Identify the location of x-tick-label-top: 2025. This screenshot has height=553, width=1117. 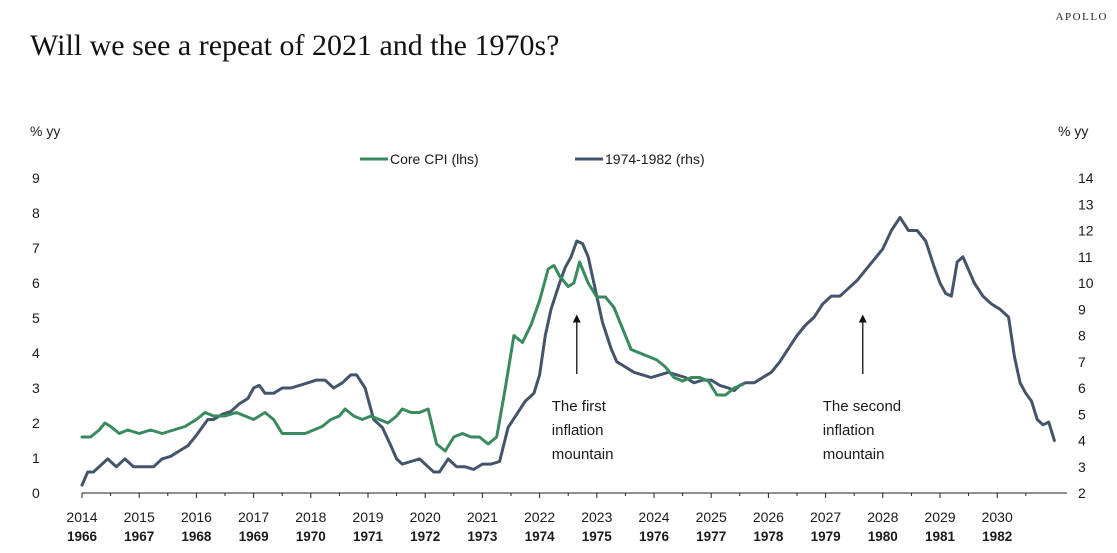
(711, 517).